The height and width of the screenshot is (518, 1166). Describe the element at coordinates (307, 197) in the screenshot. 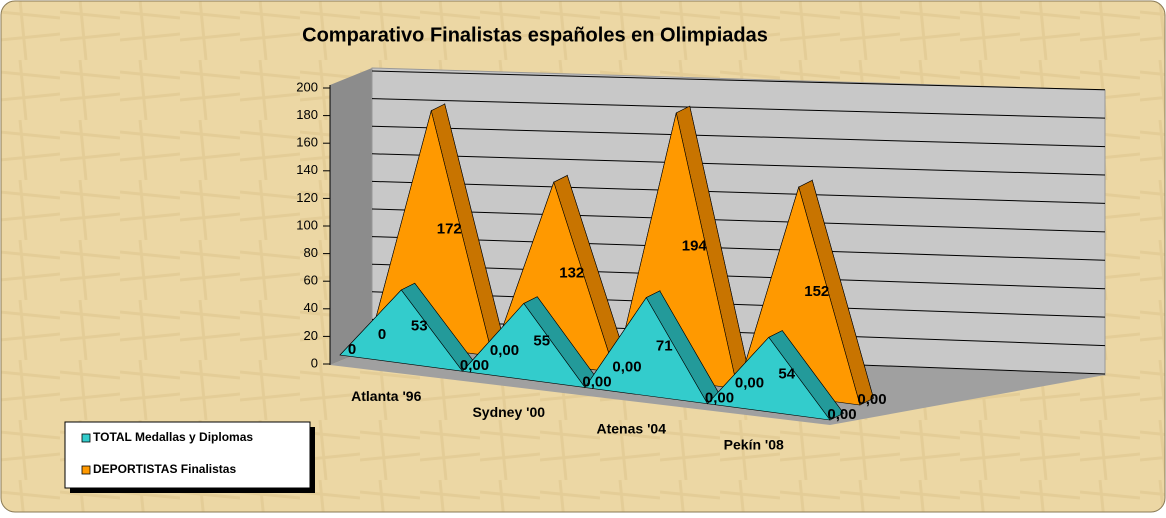

I see `y-tick-label: 120` at that location.